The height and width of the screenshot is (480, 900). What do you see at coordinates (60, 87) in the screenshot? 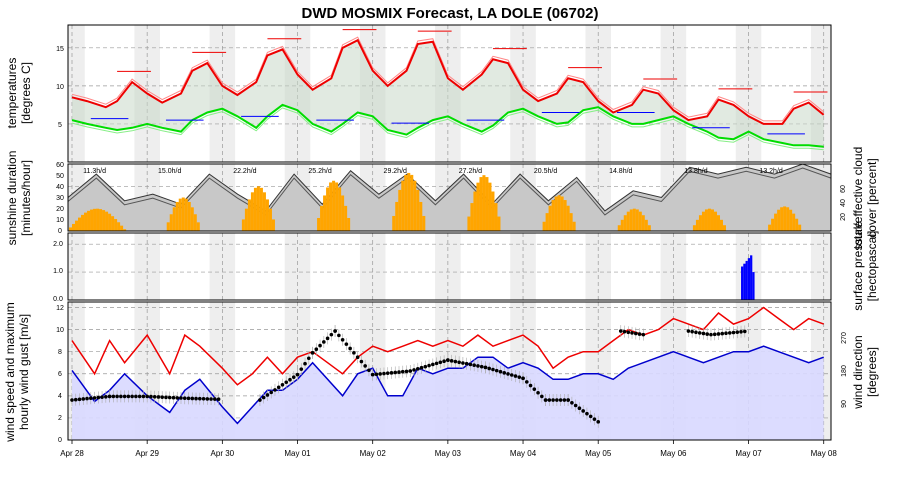
I see `temperature-tick-10: 10` at bounding box center [60, 87].